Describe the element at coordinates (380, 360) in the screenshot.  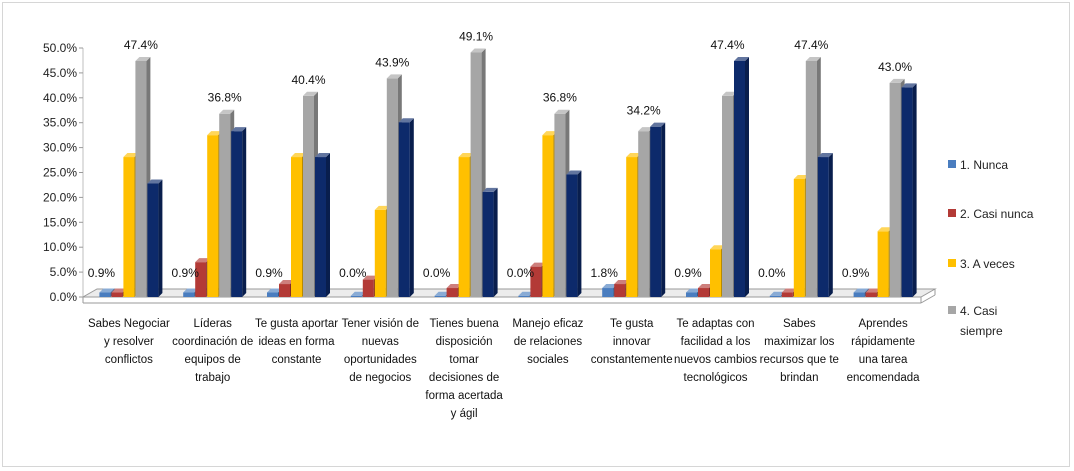
I see `category-label-line: oportunidades` at that location.